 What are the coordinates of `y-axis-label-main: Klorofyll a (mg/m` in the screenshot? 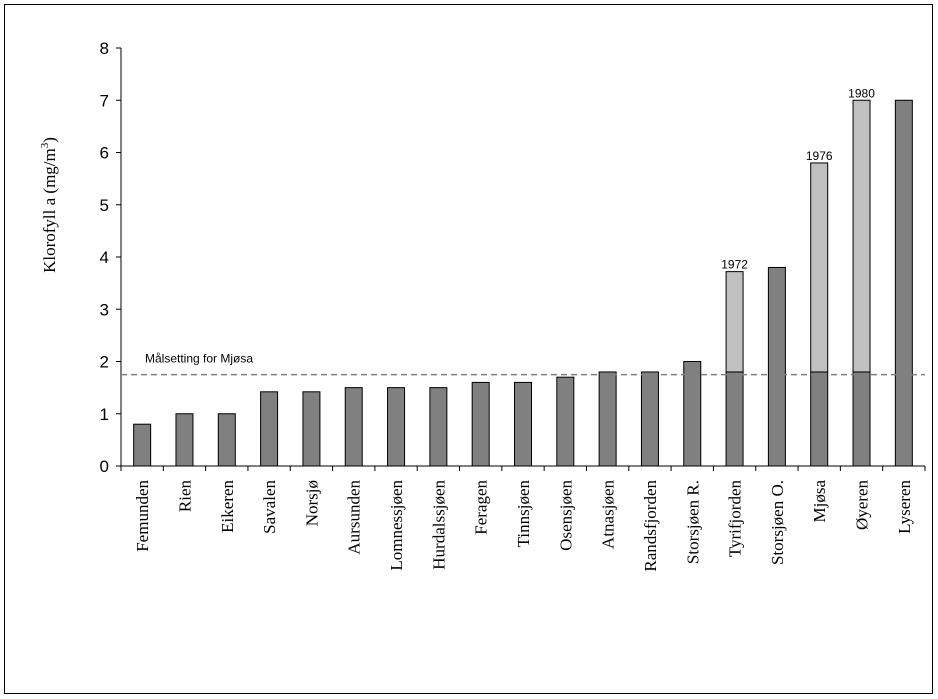 It's located at (49, 210).